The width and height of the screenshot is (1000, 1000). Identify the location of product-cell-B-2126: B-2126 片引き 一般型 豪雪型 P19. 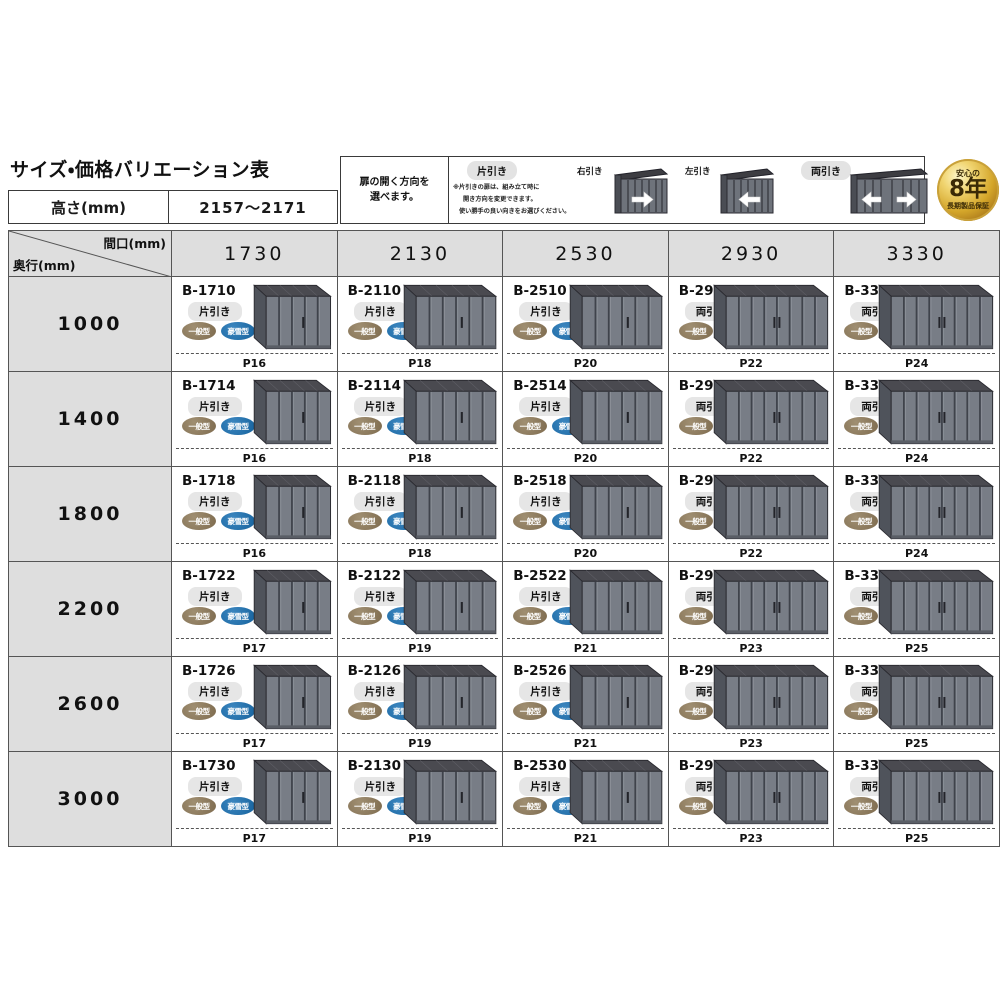
(420, 704).